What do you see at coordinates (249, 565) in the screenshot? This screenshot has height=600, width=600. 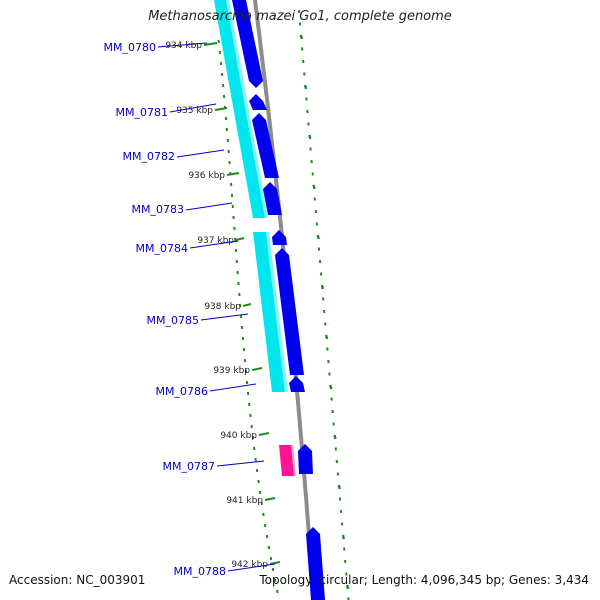 I see `tick-label: 942 kbp` at bounding box center [249, 565].